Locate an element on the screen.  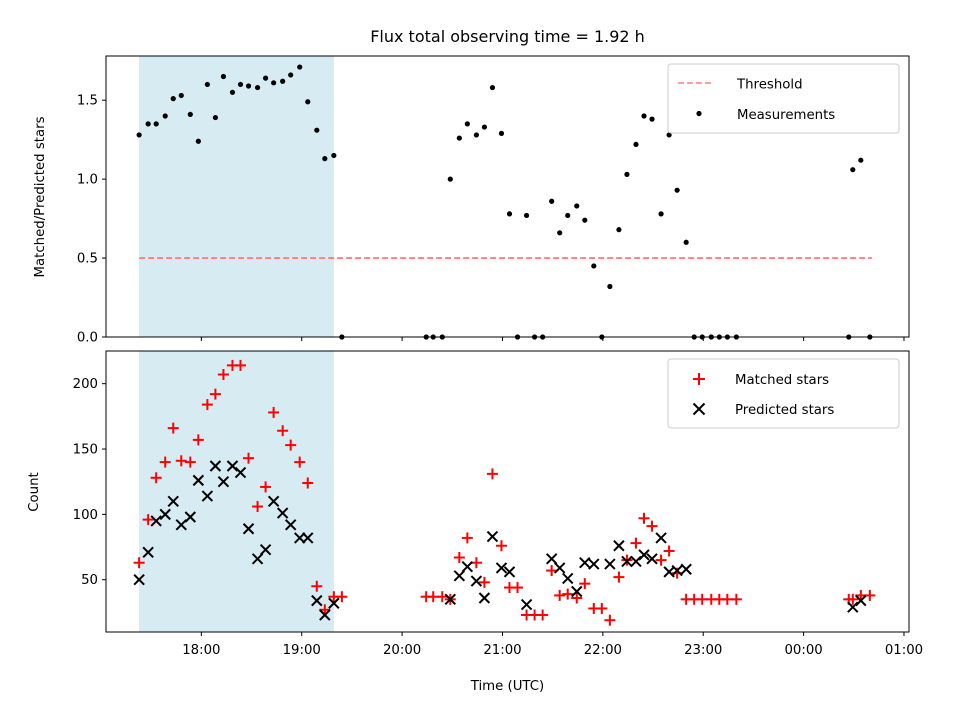
time-x-tick-label: 01:00 is located at coordinates (904, 650).